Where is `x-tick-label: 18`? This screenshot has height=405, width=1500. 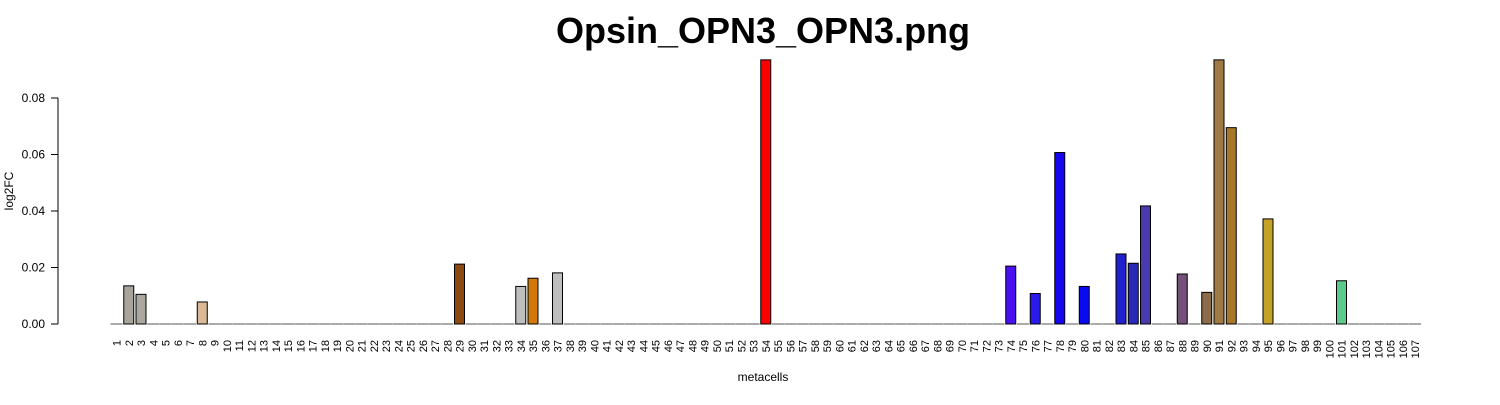
x-tick-label: 18 is located at coordinates (326, 346).